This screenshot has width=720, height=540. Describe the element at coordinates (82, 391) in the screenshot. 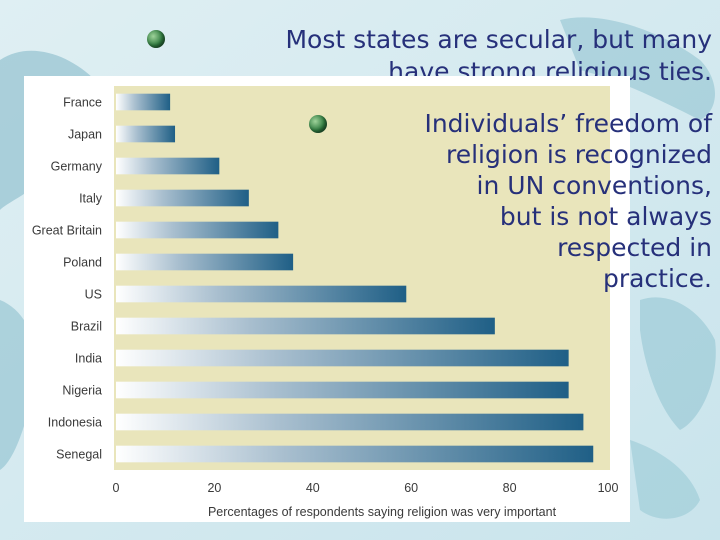

I see `category-label: Nigeria` at that location.